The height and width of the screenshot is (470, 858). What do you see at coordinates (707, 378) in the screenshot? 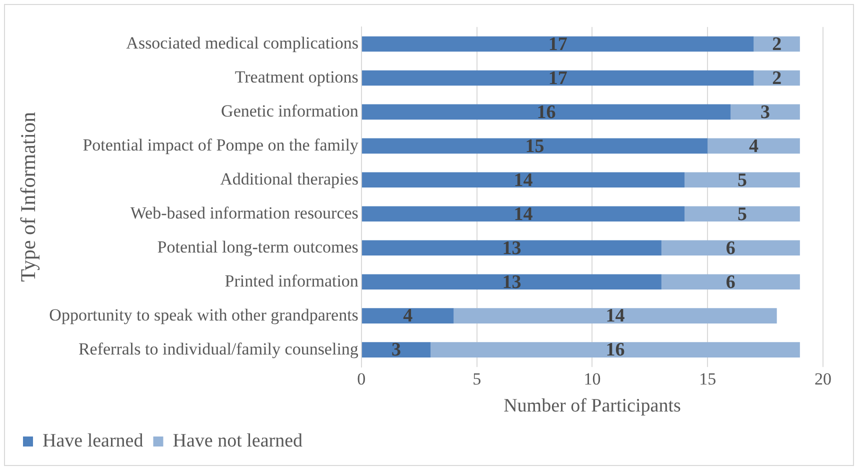
I see `x-tick-label: 15` at bounding box center [707, 378].